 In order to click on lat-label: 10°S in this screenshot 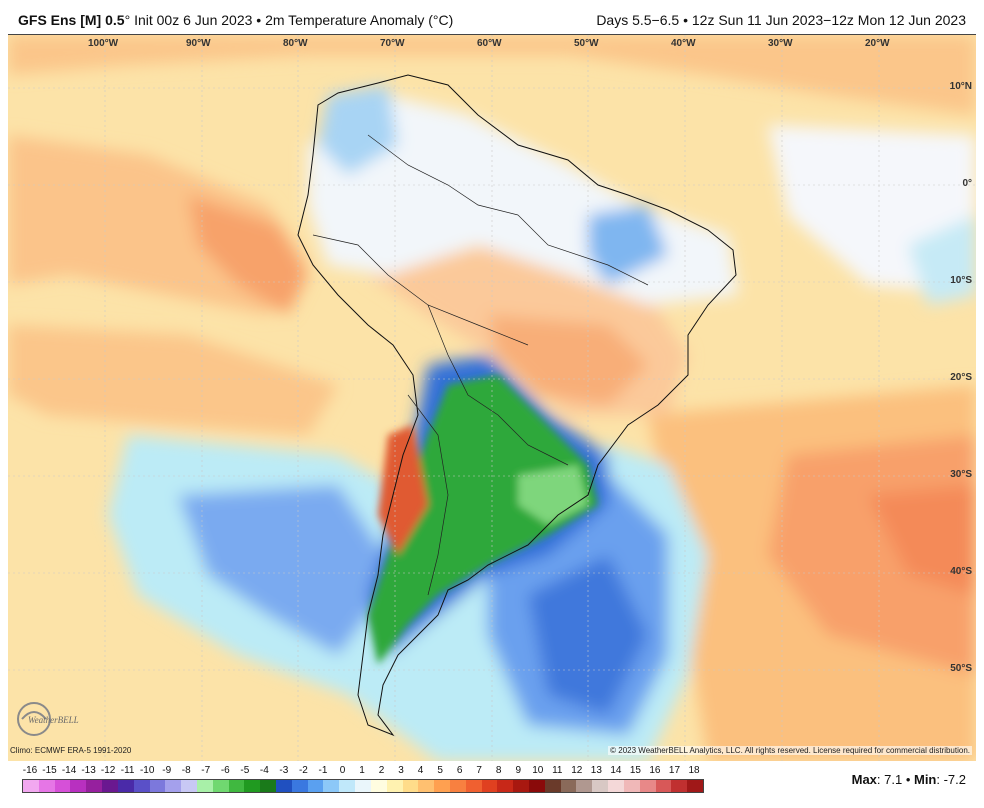, I will do `click(961, 280)`.